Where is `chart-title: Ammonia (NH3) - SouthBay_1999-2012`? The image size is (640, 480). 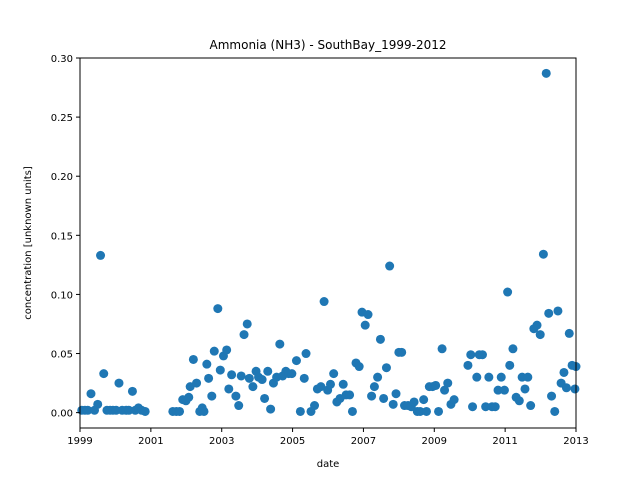 chart-title: Ammonia (NH3) - SouthBay_1999-2012 is located at coordinates (328, 45).